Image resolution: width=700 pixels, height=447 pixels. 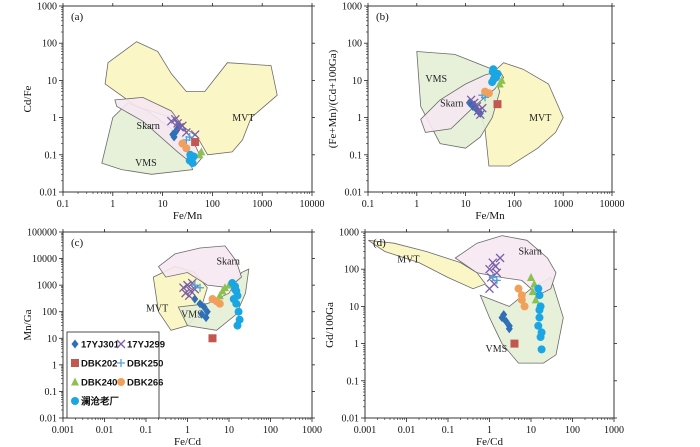 I want to click on panel-label: (c), so click(x=77, y=243).